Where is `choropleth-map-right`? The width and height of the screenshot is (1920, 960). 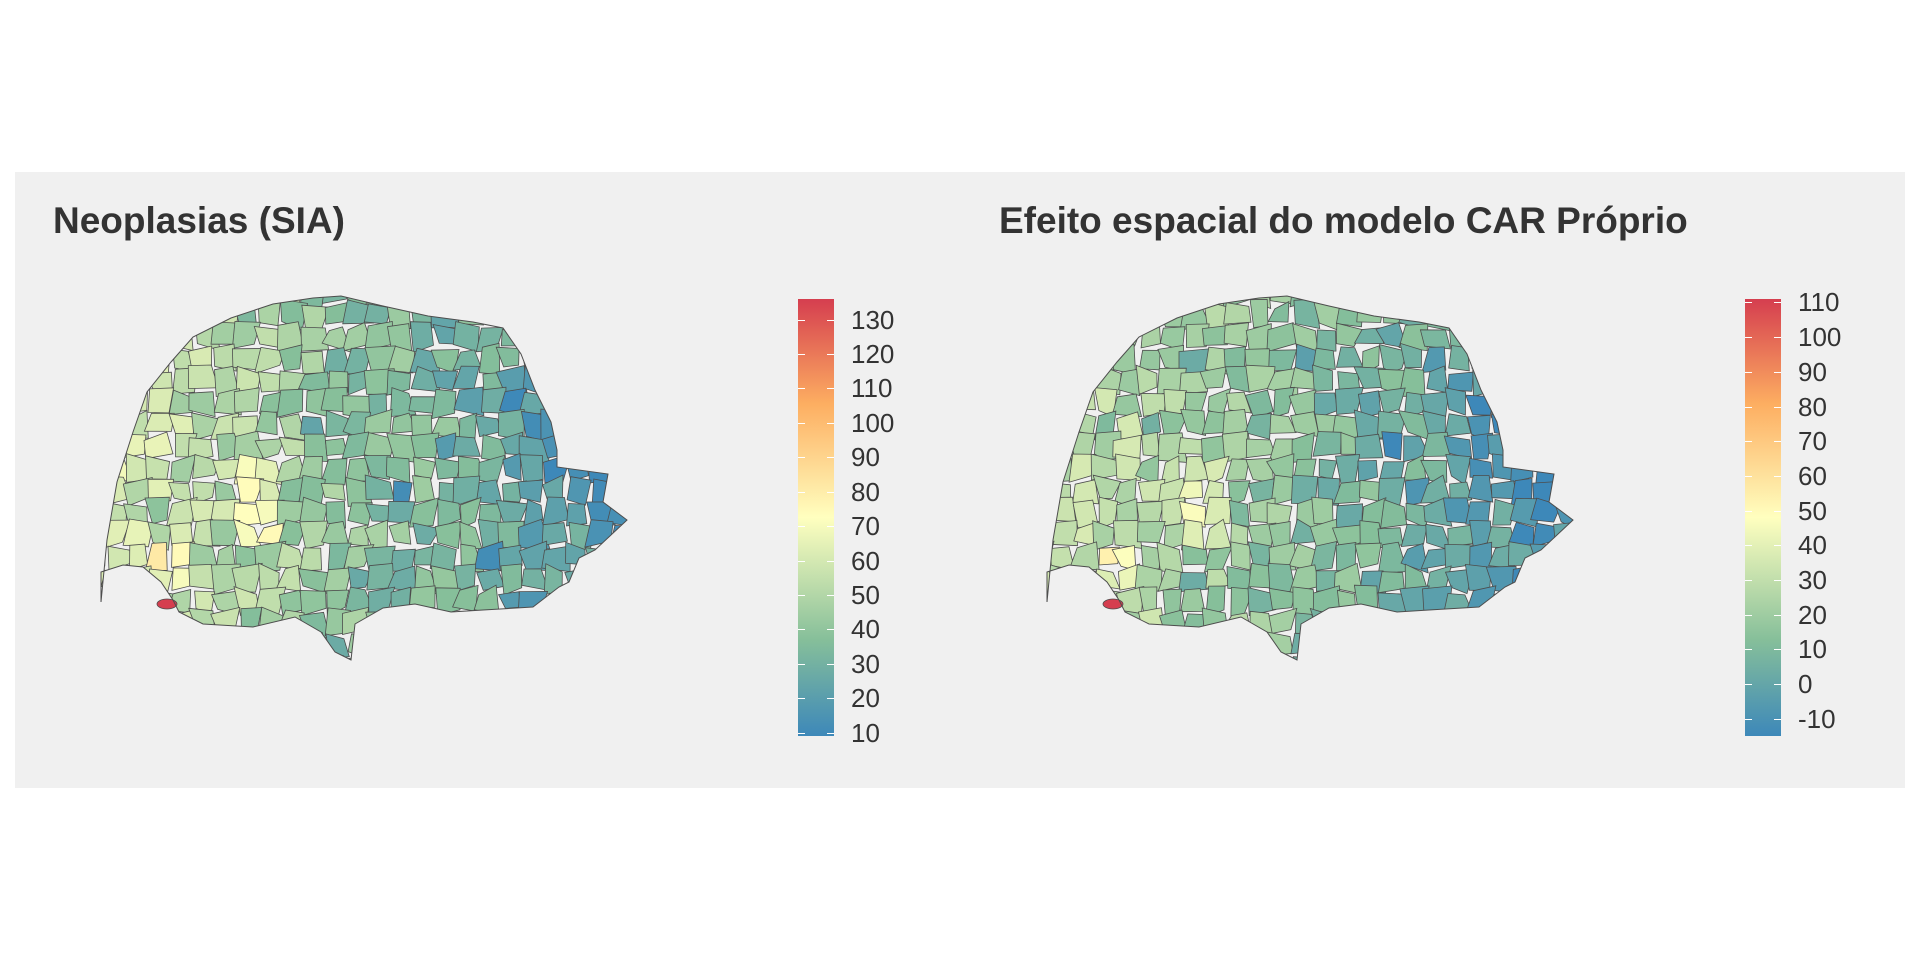 choropleth-map-right is located at coordinates (1310, 478).